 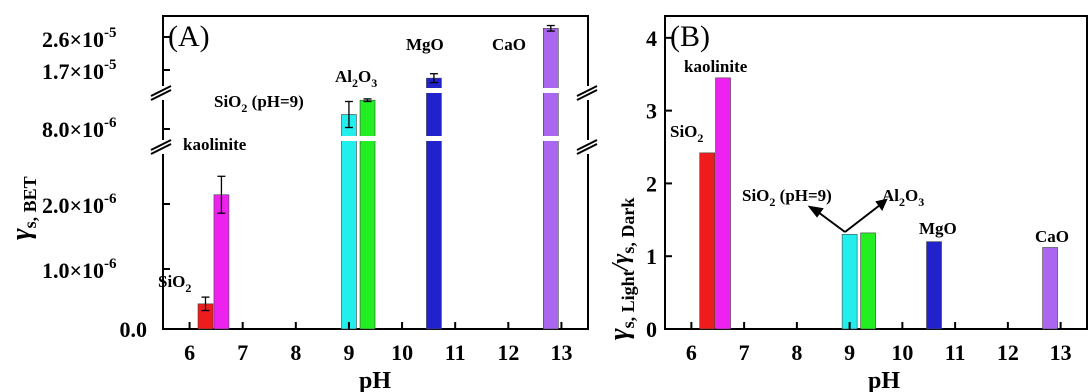 What do you see at coordinates (79, 38) in the screenshot?
I see `y-tick-label: 2.6×10⁻⁵` at bounding box center [79, 38].